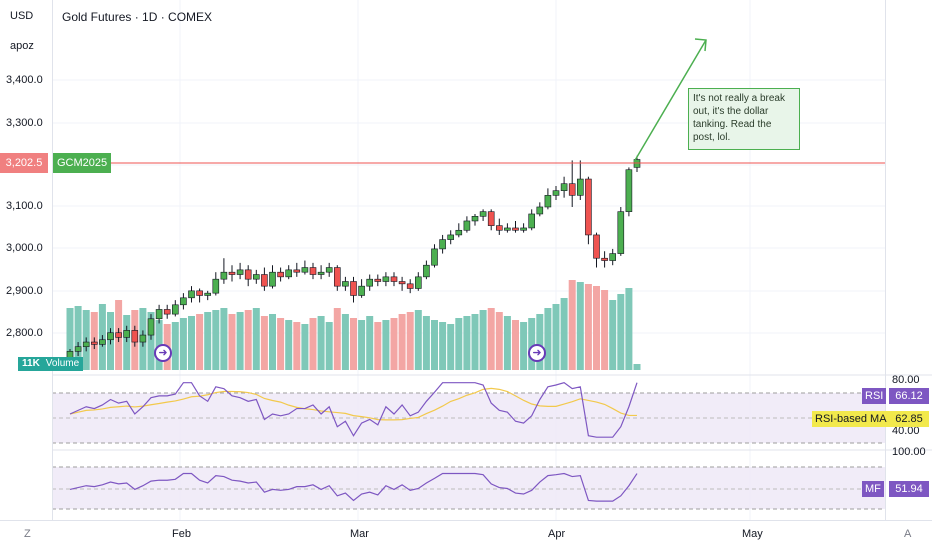  Describe the element at coordinates (24, 80) in the screenshot. I see `price-tick: 3,400.0` at that location.